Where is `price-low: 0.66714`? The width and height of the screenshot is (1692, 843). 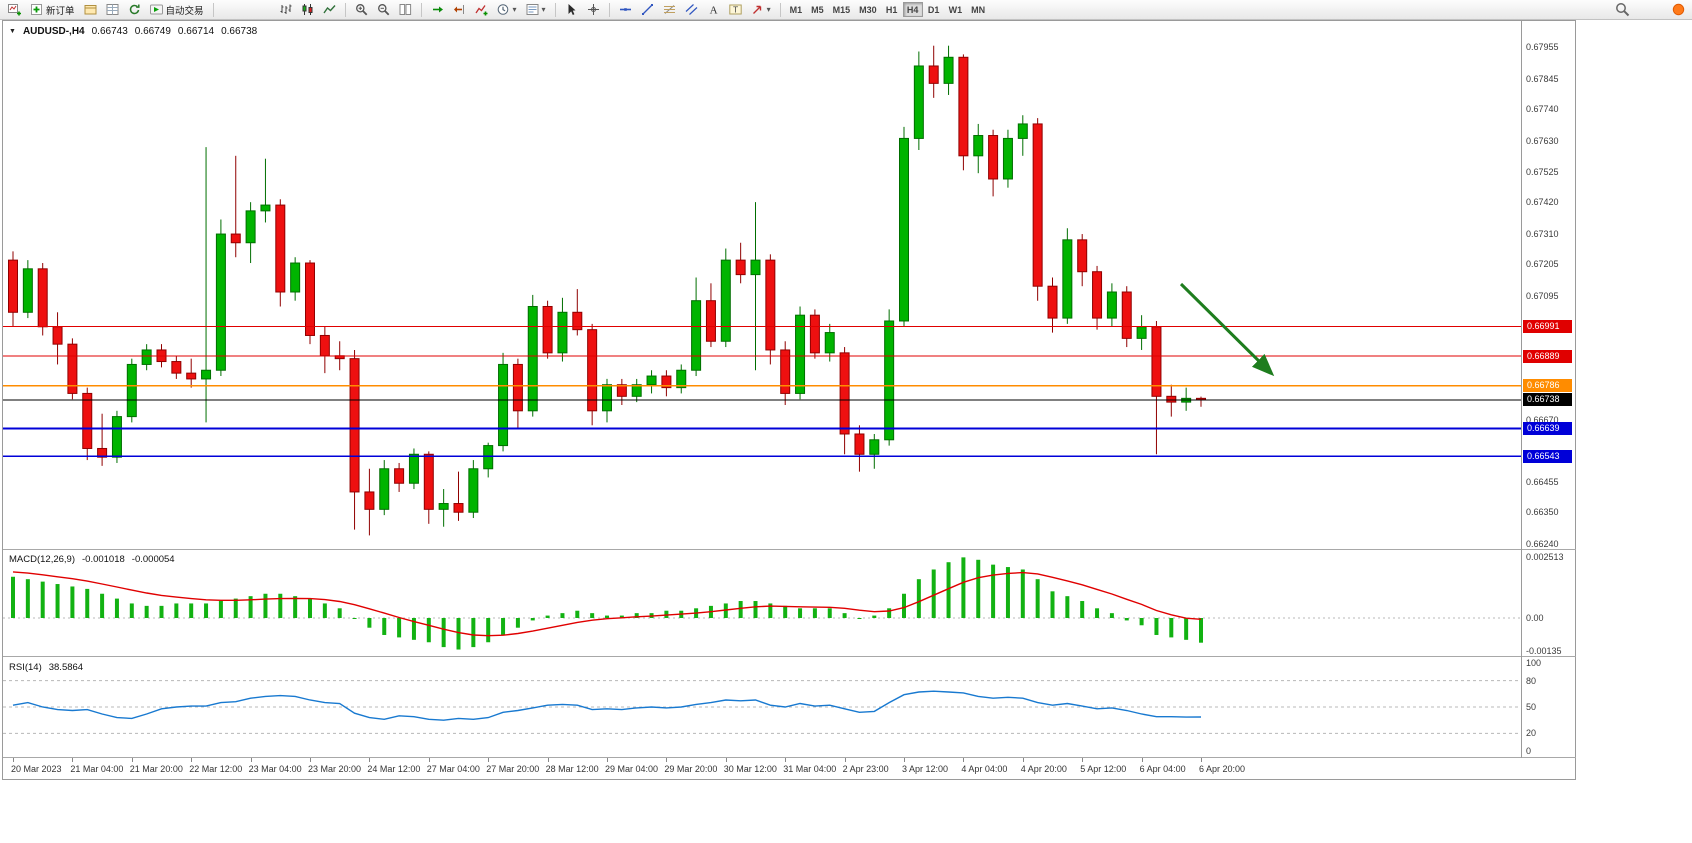 price-low: 0.66714 is located at coordinates (196, 31).